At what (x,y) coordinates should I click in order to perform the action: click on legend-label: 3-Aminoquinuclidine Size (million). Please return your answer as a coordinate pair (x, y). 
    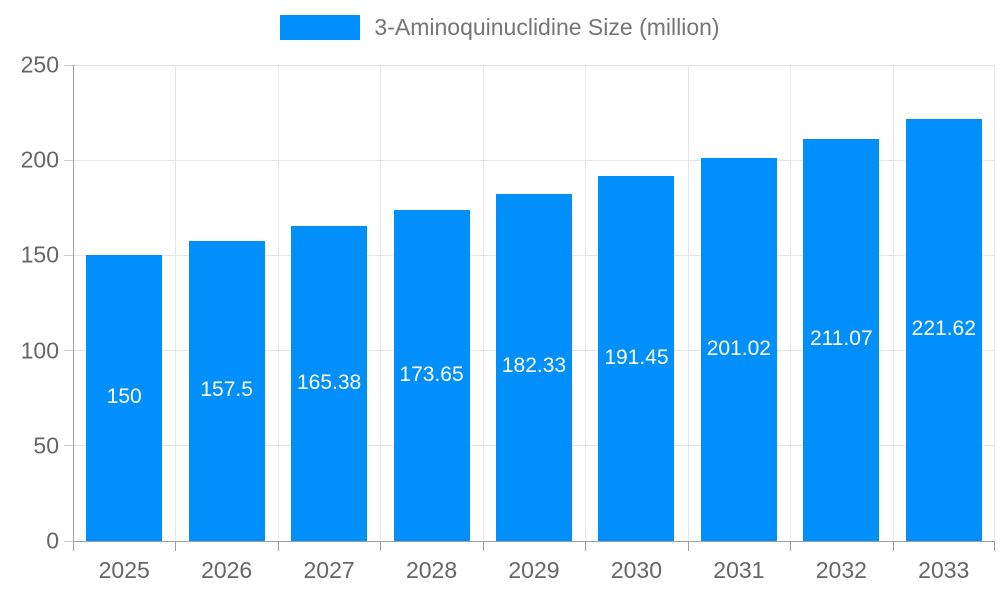
    Looking at the image, I should click on (547, 27).